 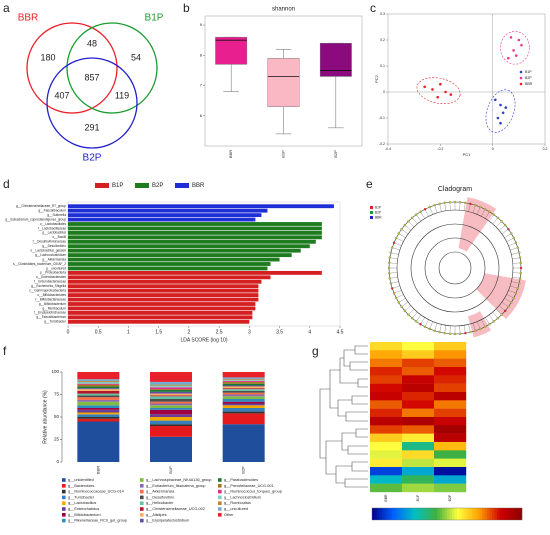 I want to click on x-tick-label: 0, so click(x=68, y=332).